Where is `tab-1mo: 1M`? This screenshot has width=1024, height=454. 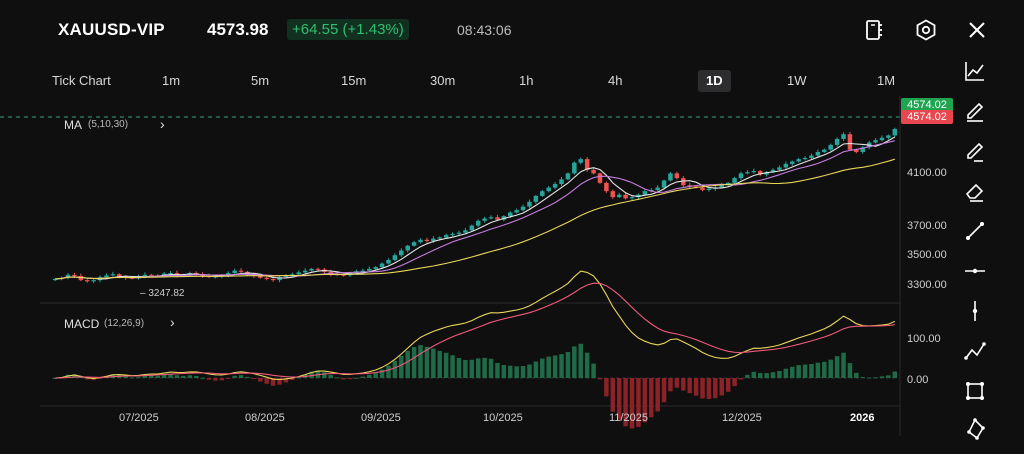 tab-1mo: 1M is located at coordinates (886, 80).